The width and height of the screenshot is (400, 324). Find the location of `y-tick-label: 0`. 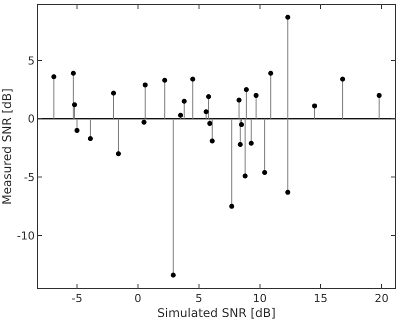

y-tick-label: 0 is located at coordinates (31, 119).